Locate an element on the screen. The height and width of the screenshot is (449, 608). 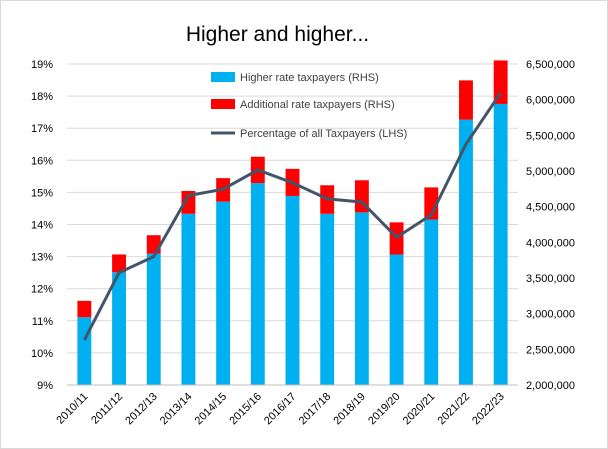
legend-additional-rate-label: Additional rate taxpayers (RHS) is located at coordinates (317, 105).